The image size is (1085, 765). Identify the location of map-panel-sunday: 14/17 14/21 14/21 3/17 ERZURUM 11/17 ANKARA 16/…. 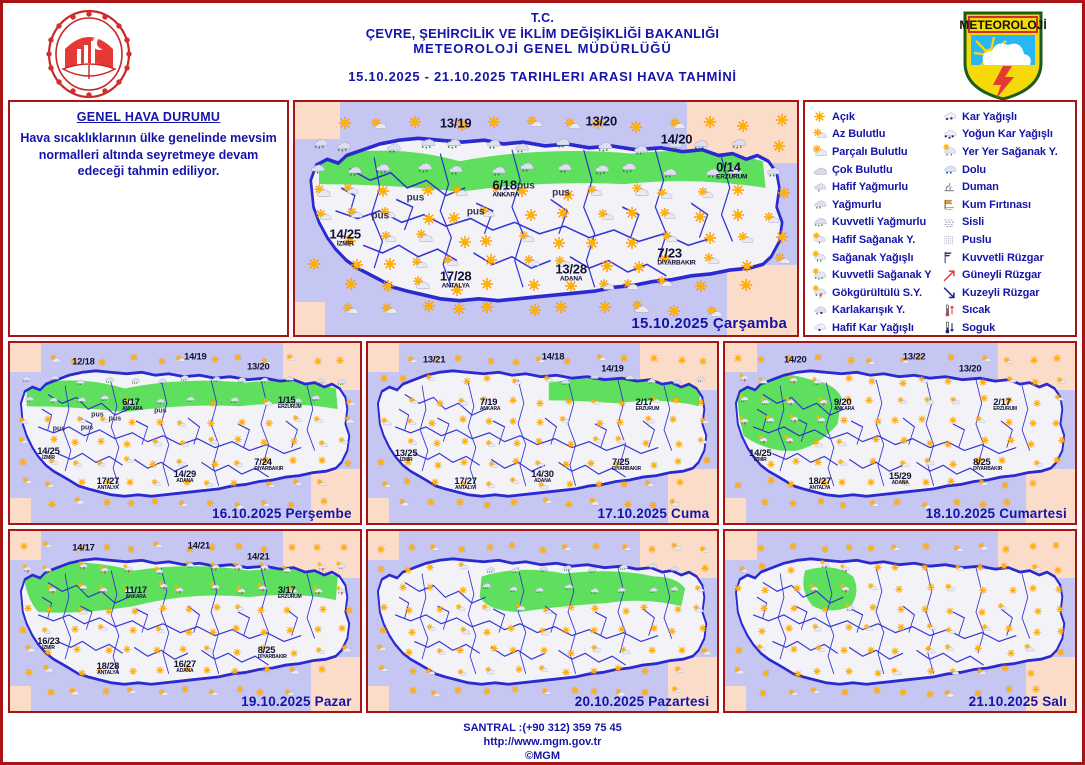
(185, 621).